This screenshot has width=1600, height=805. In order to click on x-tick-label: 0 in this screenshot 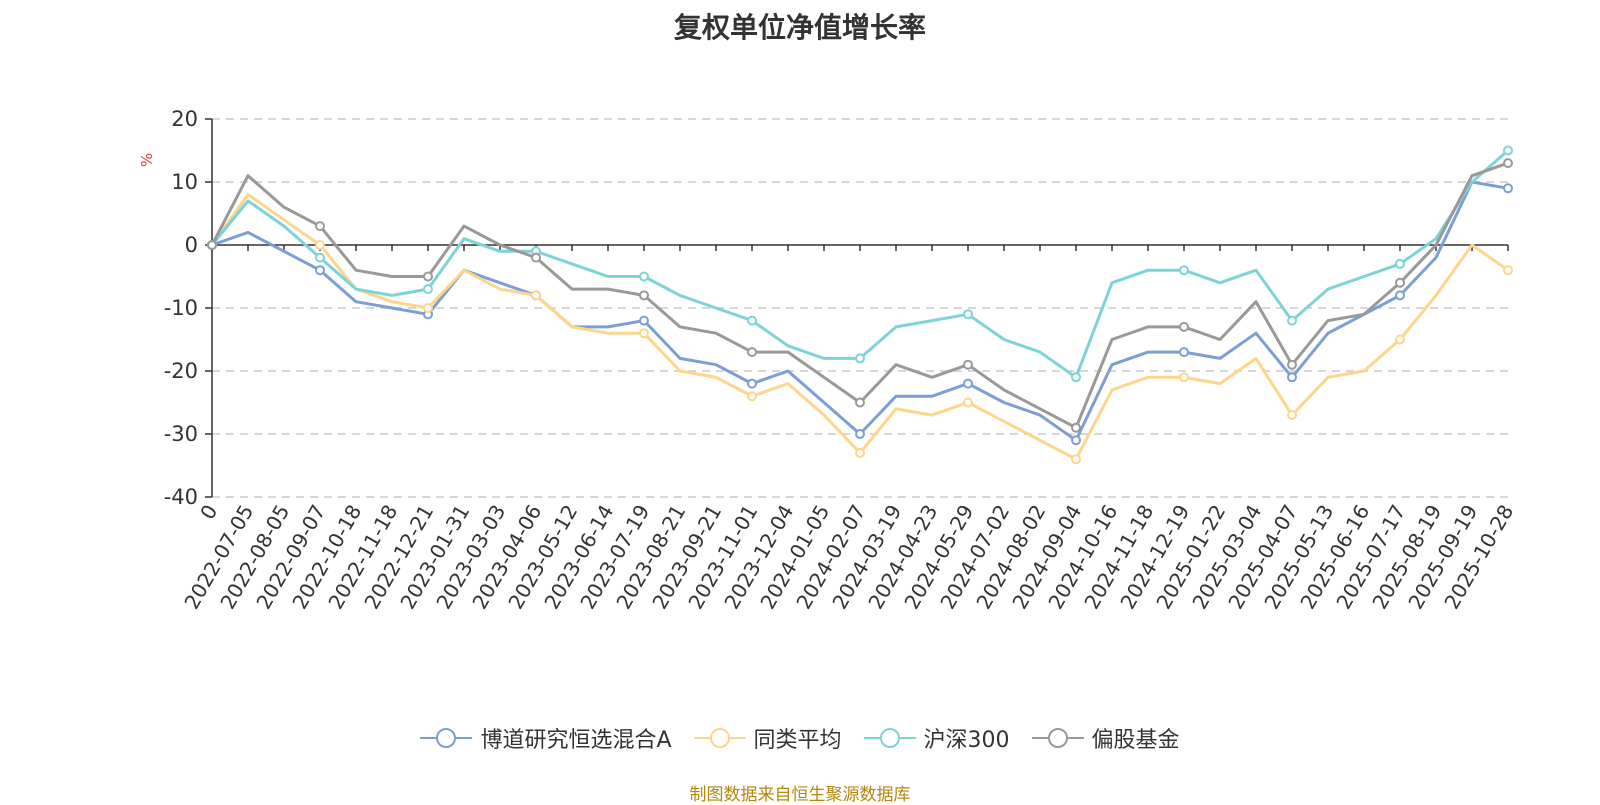, I will do `click(208, 512)`.